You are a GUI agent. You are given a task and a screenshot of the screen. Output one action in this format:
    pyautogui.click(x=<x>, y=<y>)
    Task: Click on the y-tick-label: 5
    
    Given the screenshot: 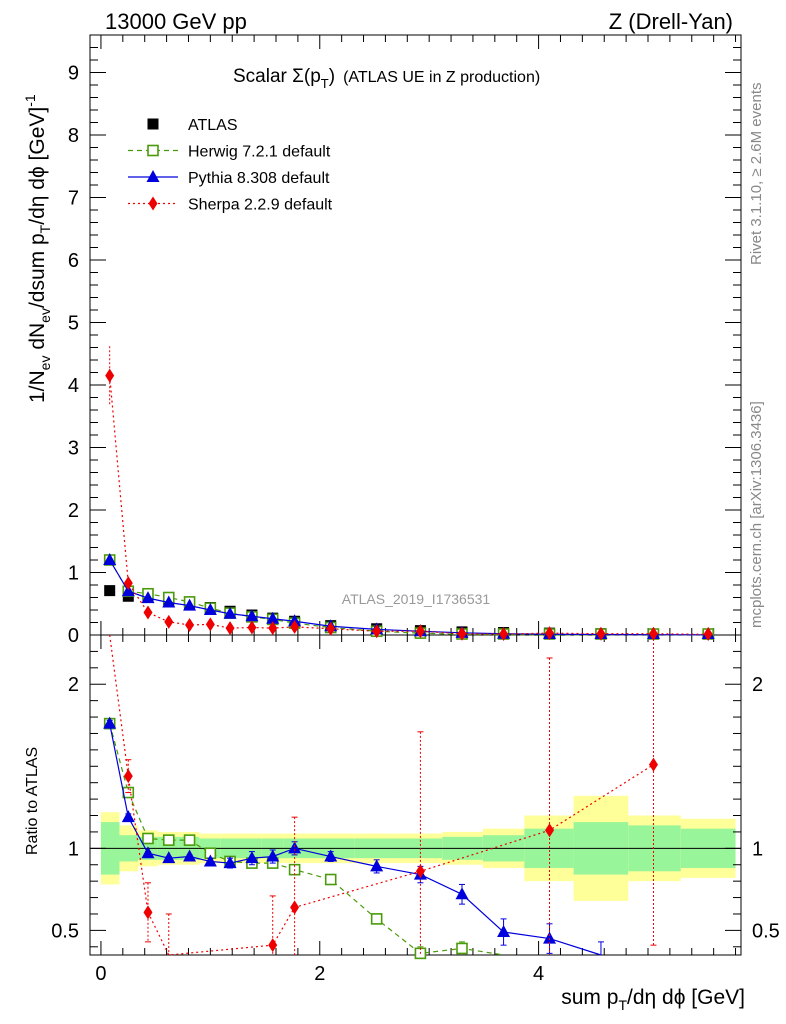 What is the action you would take?
    pyautogui.click(x=73, y=324)
    